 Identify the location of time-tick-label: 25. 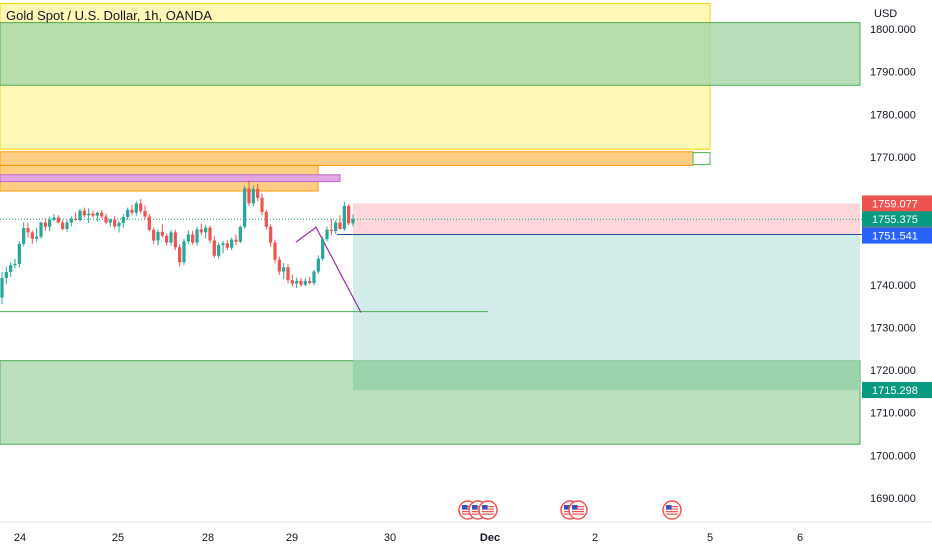
(118, 538).